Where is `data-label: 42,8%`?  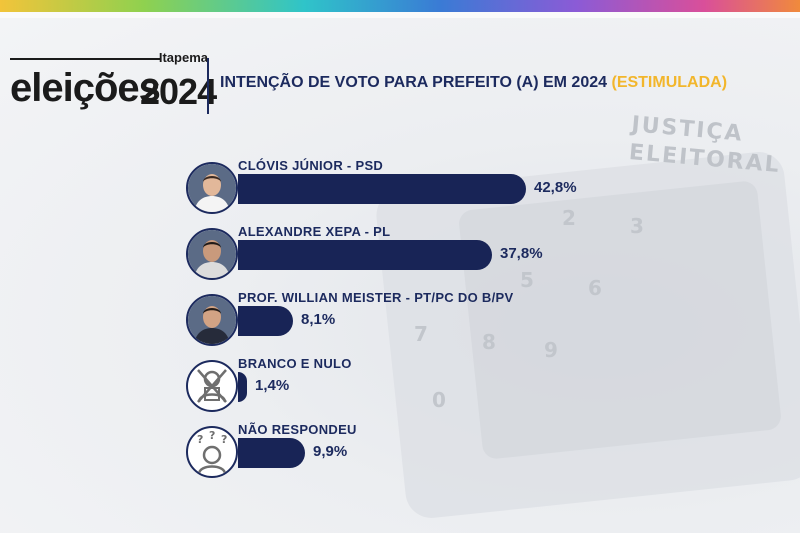
data-label: 42,8% is located at coordinates (555, 187).